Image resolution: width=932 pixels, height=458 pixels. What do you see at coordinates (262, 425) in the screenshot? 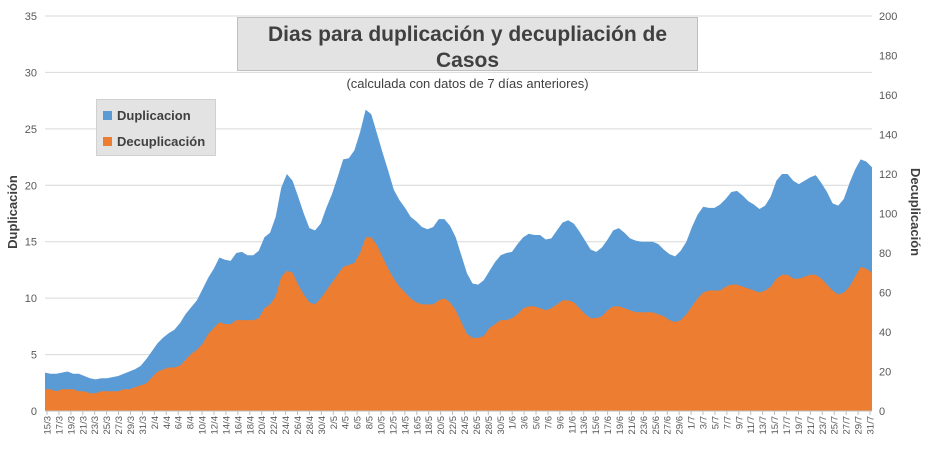
I see `x-tick-label: 20/4` at bounding box center [262, 425].